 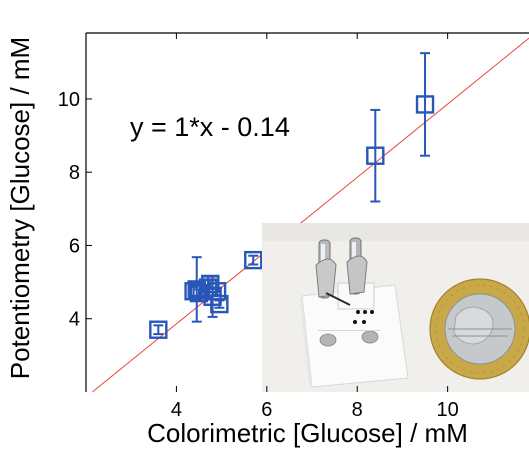 What do you see at coordinates (74, 173) in the screenshot?
I see `y-tick-label: 8` at bounding box center [74, 173].